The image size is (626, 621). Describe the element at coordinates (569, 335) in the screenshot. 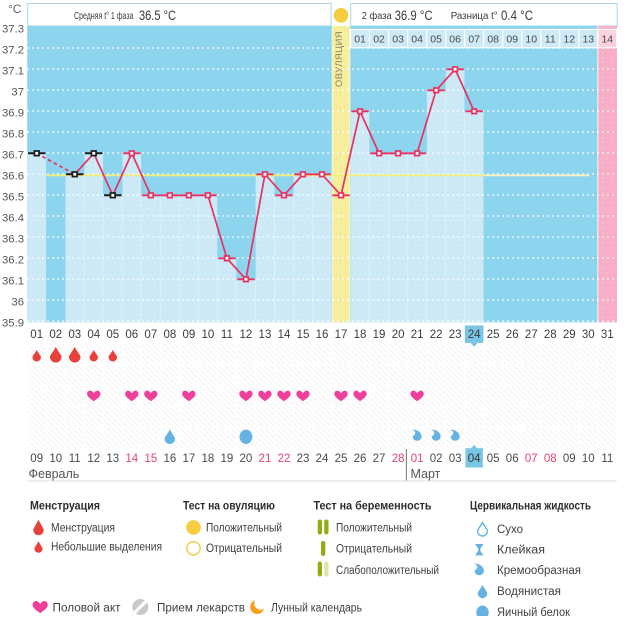

I see `svg-text: 29` at that location.